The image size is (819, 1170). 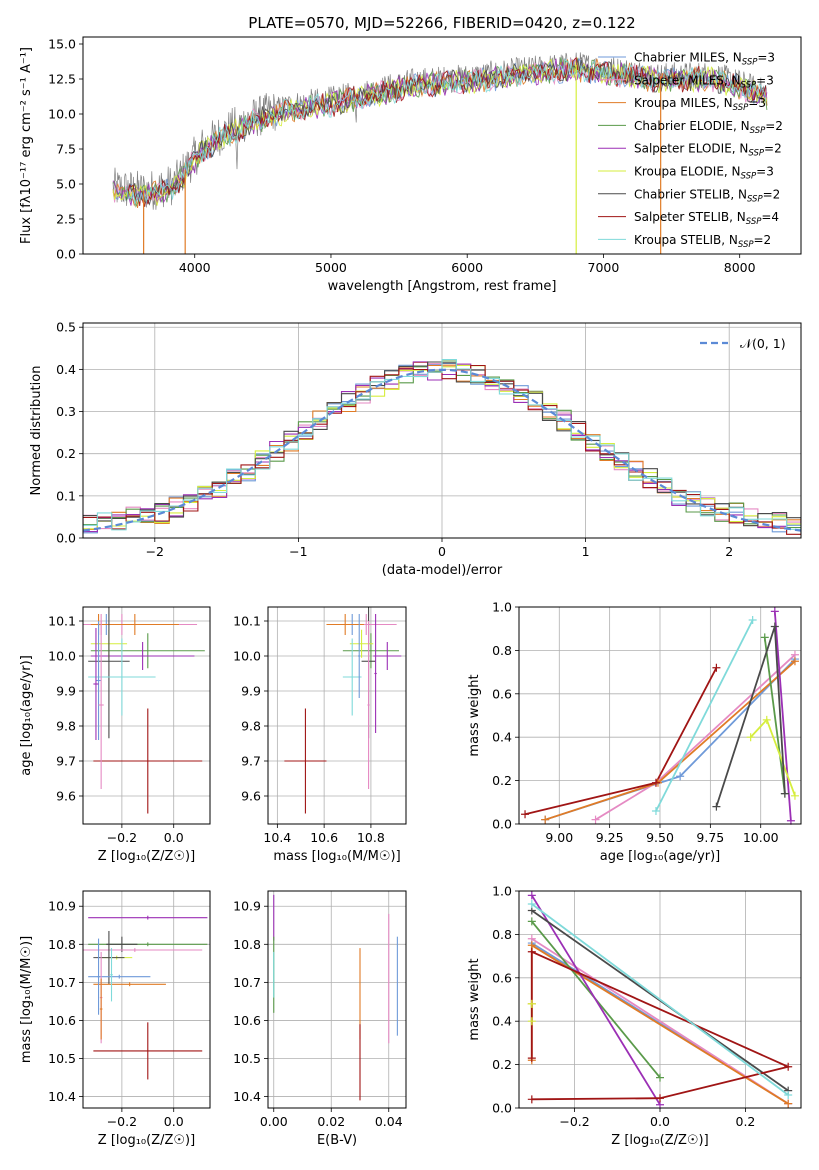 I want to click on legend-label: Salpeter MILES, NSSP=3, so click(x=704, y=81).